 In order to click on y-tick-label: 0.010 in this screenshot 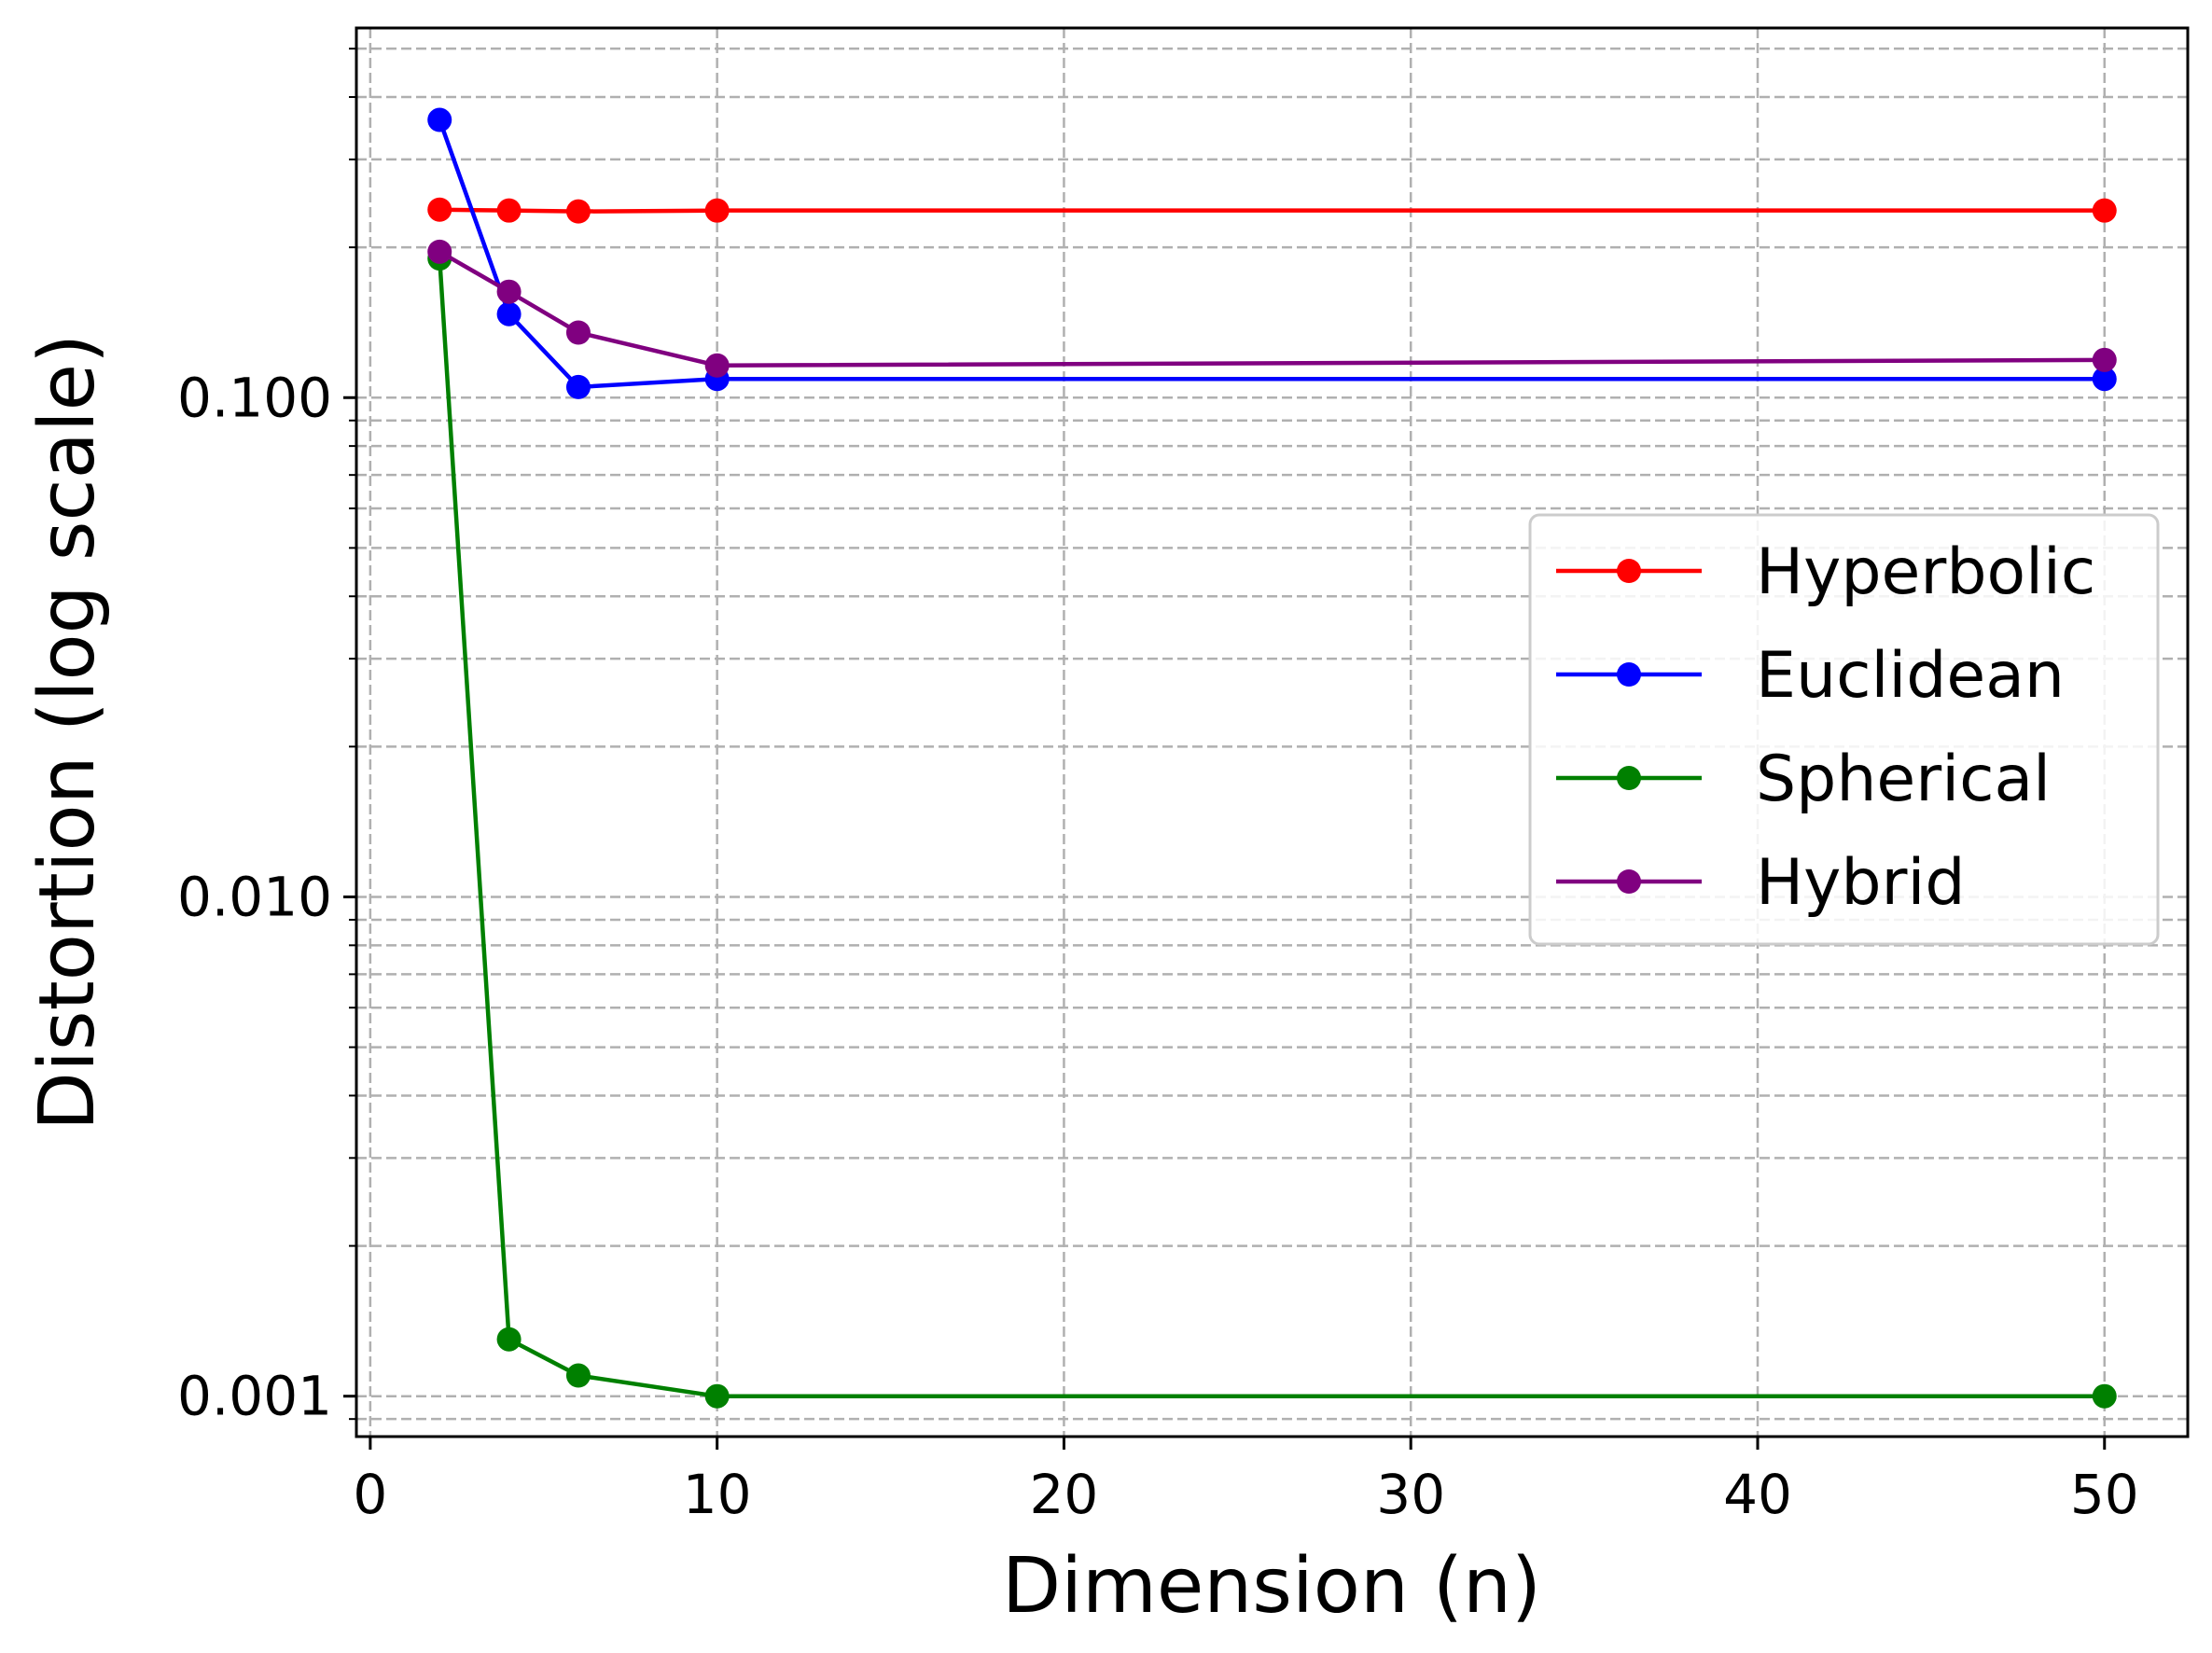, I will do `click(255, 896)`.